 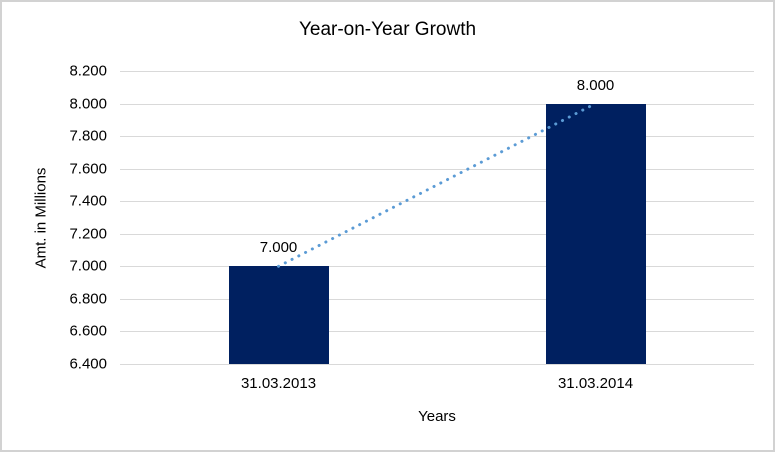 What do you see at coordinates (88, 331) in the screenshot?
I see `y-tick-label: 6.600` at bounding box center [88, 331].